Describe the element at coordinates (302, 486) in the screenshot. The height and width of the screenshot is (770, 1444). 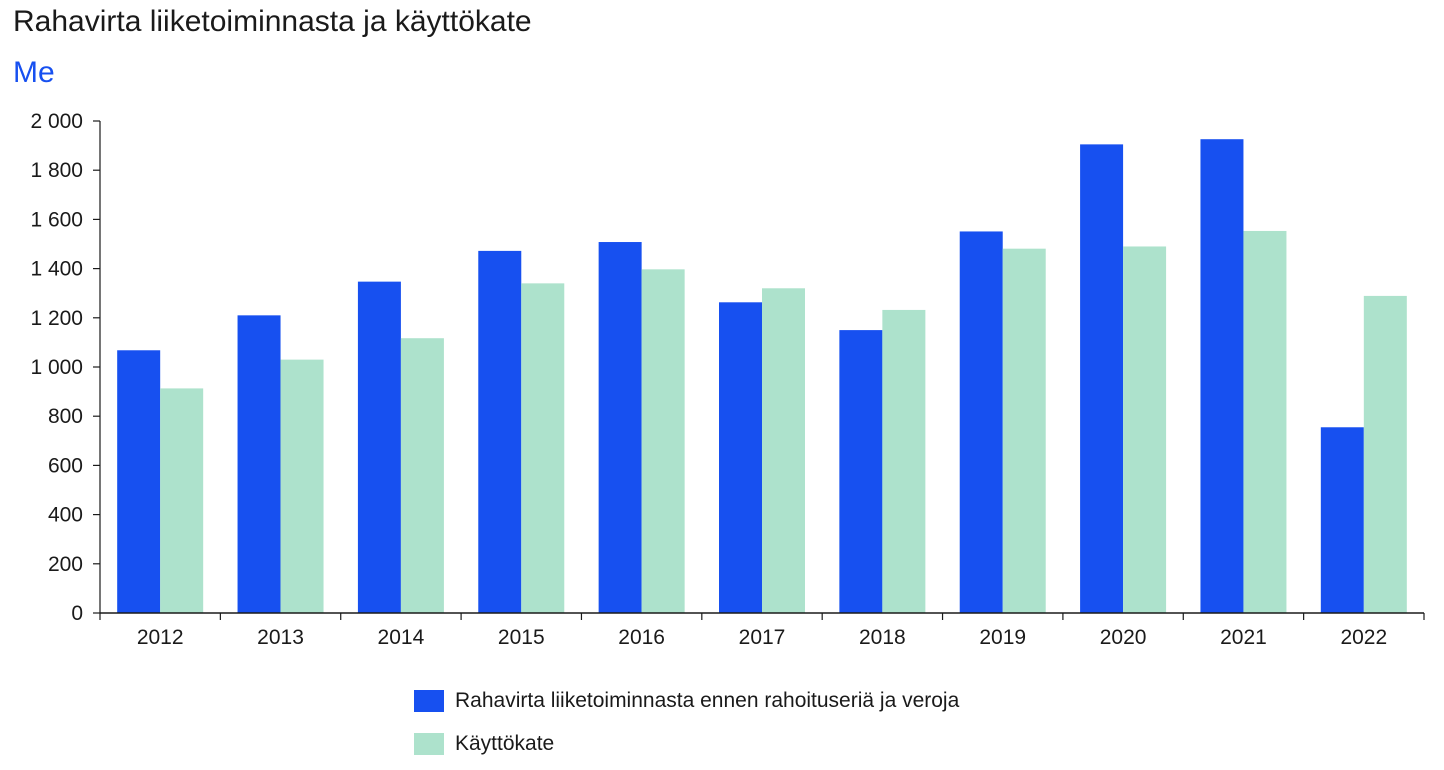
I see `bar-ebitda-2013` at that location.